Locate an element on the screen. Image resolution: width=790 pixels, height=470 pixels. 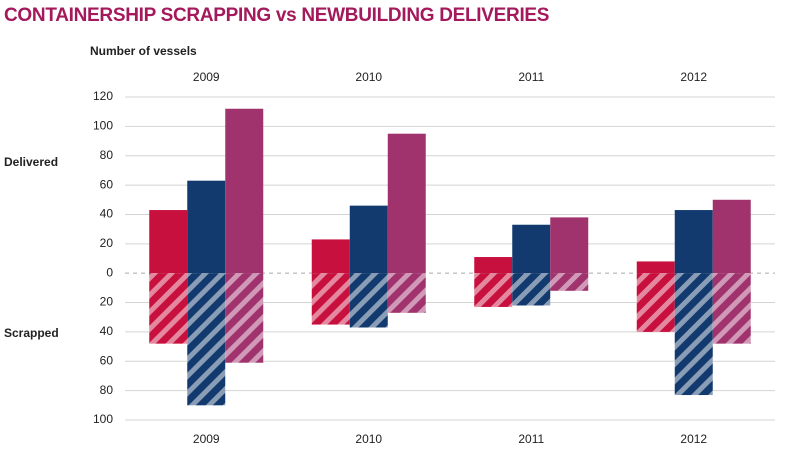
x-tick-label-top: 2011 is located at coordinates (531, 77).